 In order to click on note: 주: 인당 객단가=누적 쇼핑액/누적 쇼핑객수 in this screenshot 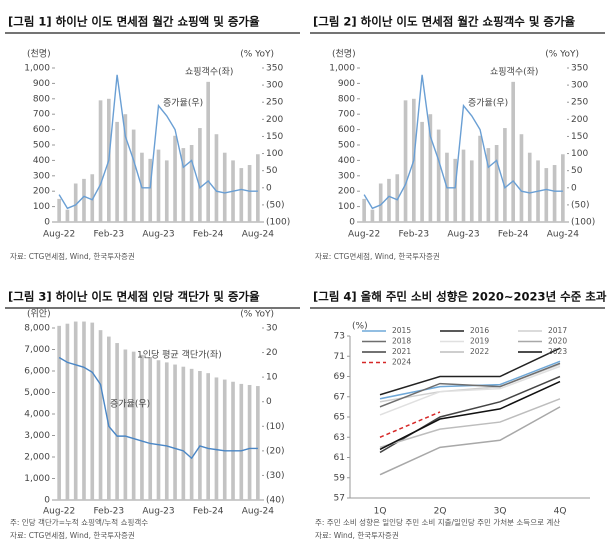, I will do `click(79, 522)`.